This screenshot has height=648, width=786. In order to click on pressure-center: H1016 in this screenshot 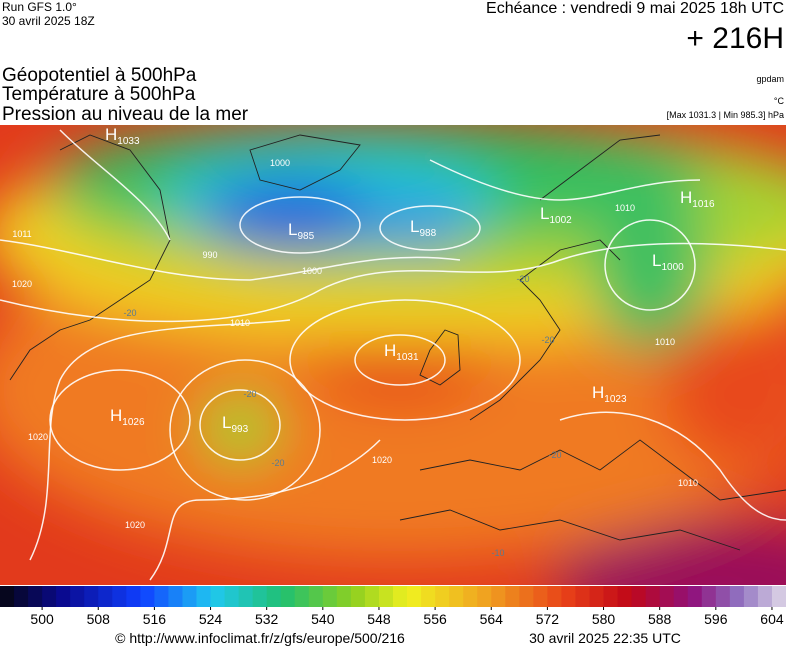, I will do `click(697, 199)`.